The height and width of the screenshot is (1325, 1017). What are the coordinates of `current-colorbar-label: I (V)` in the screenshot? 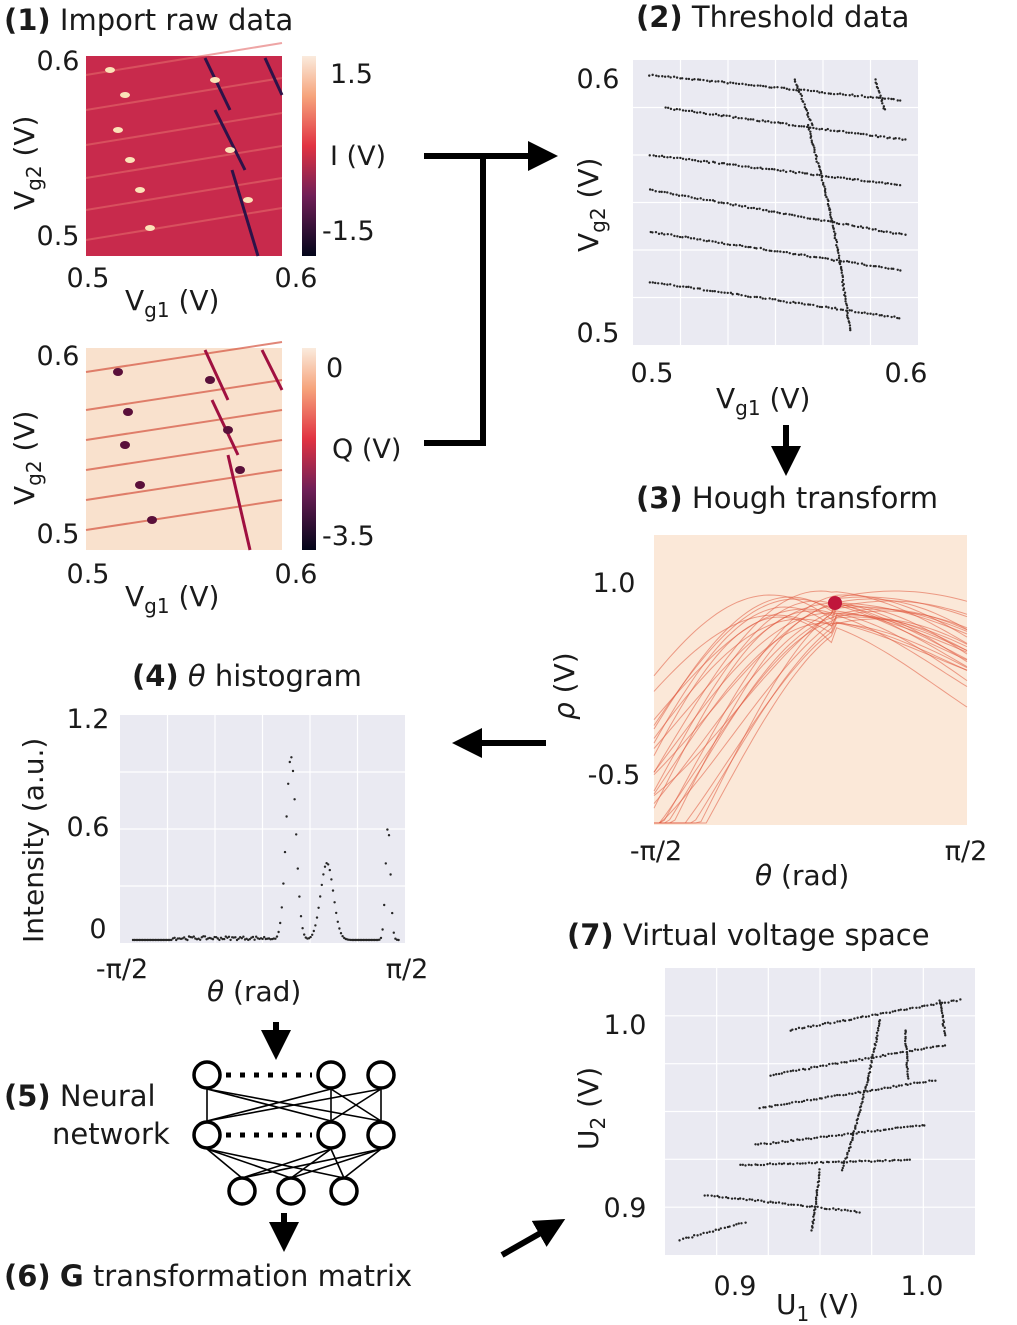 It's located at (358, 156).